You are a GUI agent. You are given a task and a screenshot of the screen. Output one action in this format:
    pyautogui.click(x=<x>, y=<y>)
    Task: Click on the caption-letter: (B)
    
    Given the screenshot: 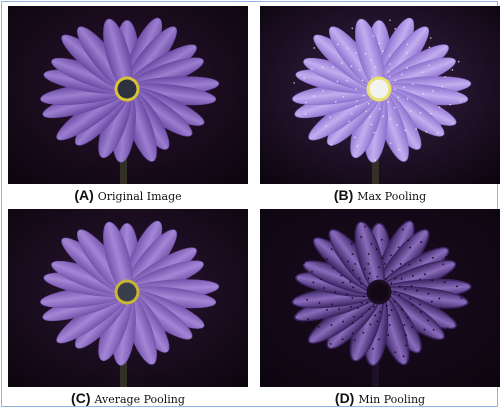 What is the action you would take?
    pyautogui.click(x=343, y=195)
    